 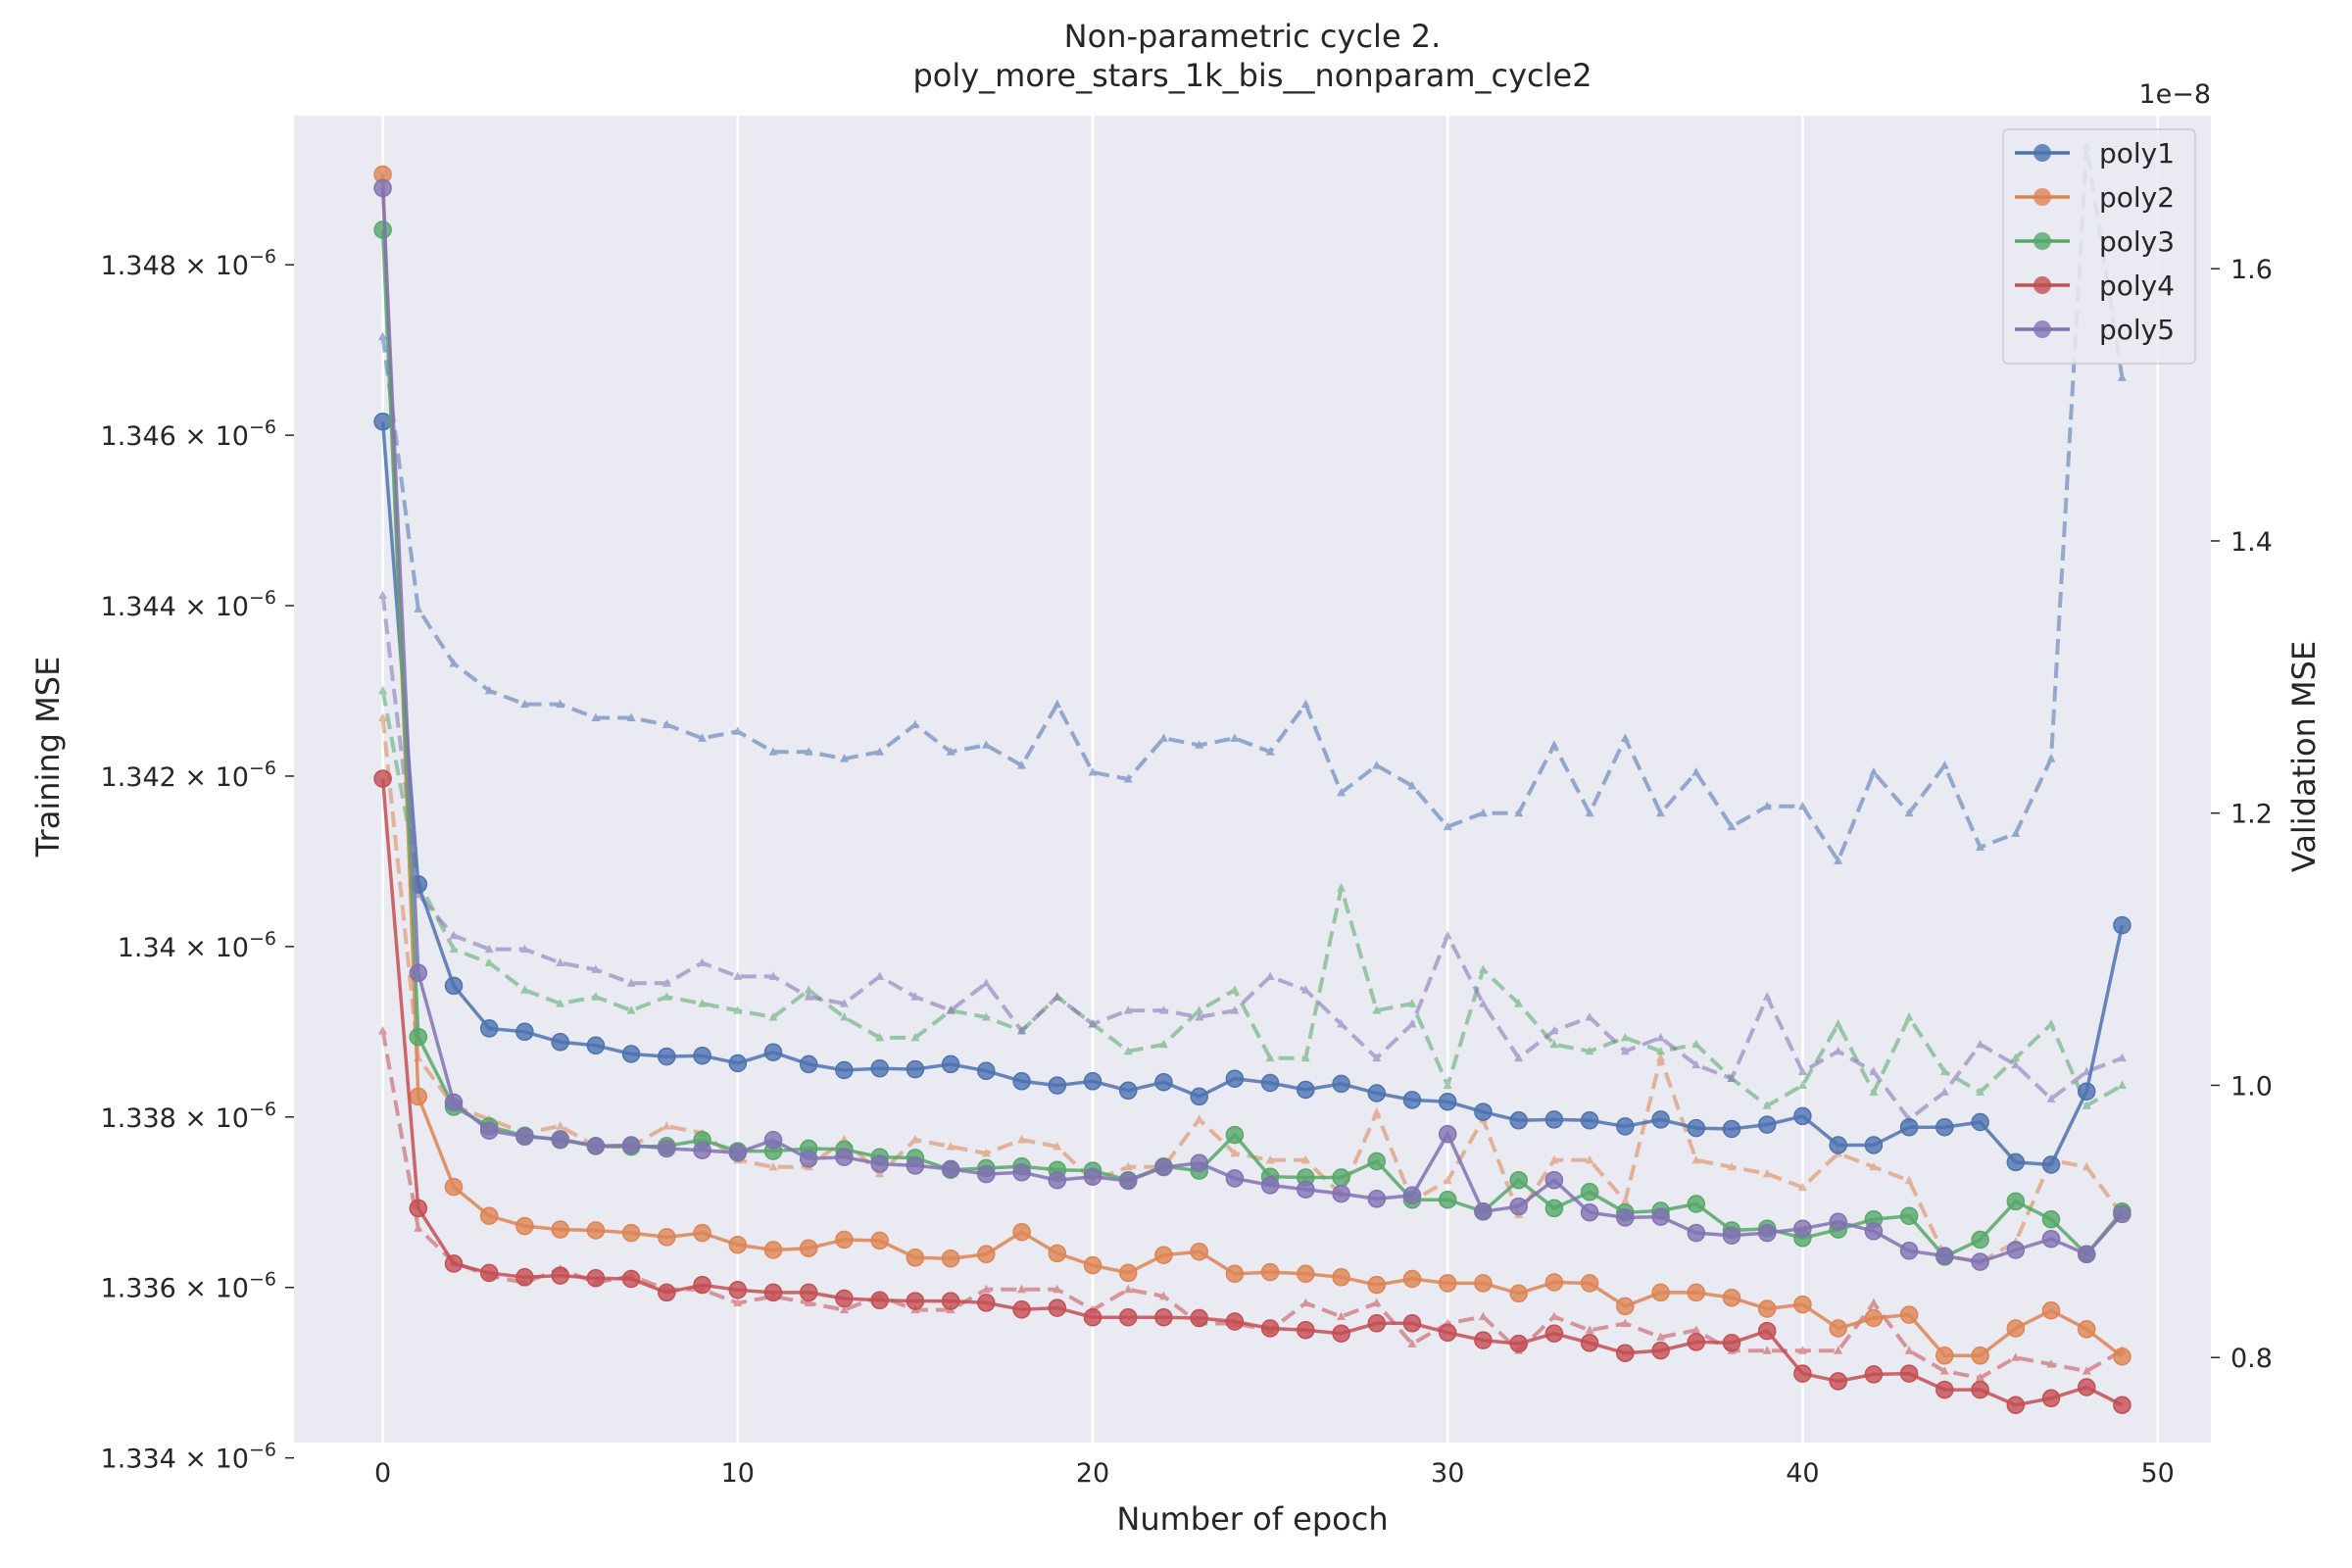 What do you see at coordinates (2095, 286) in the screenshot?
I see `legend-item-poly4: poly4` at bounding box center [2095, 286].